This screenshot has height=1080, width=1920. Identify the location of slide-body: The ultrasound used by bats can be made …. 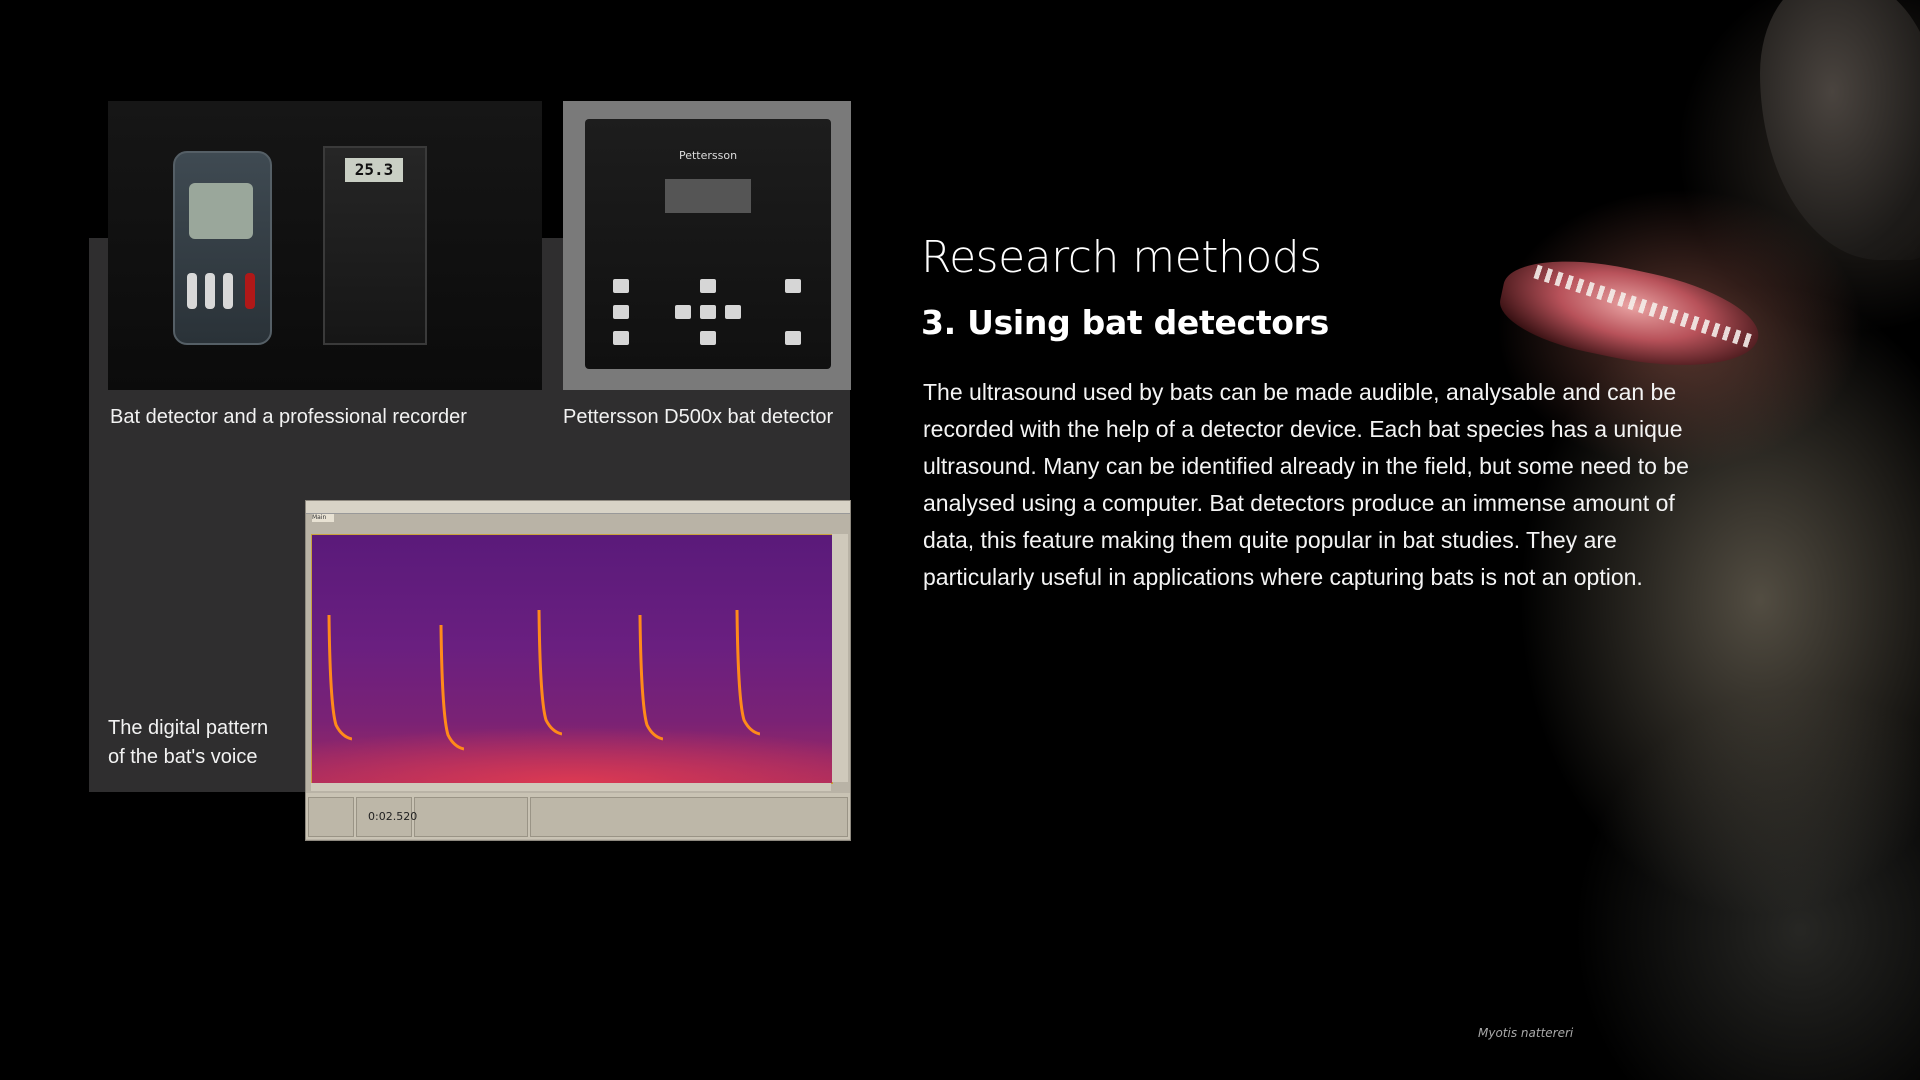
(1306, 484).